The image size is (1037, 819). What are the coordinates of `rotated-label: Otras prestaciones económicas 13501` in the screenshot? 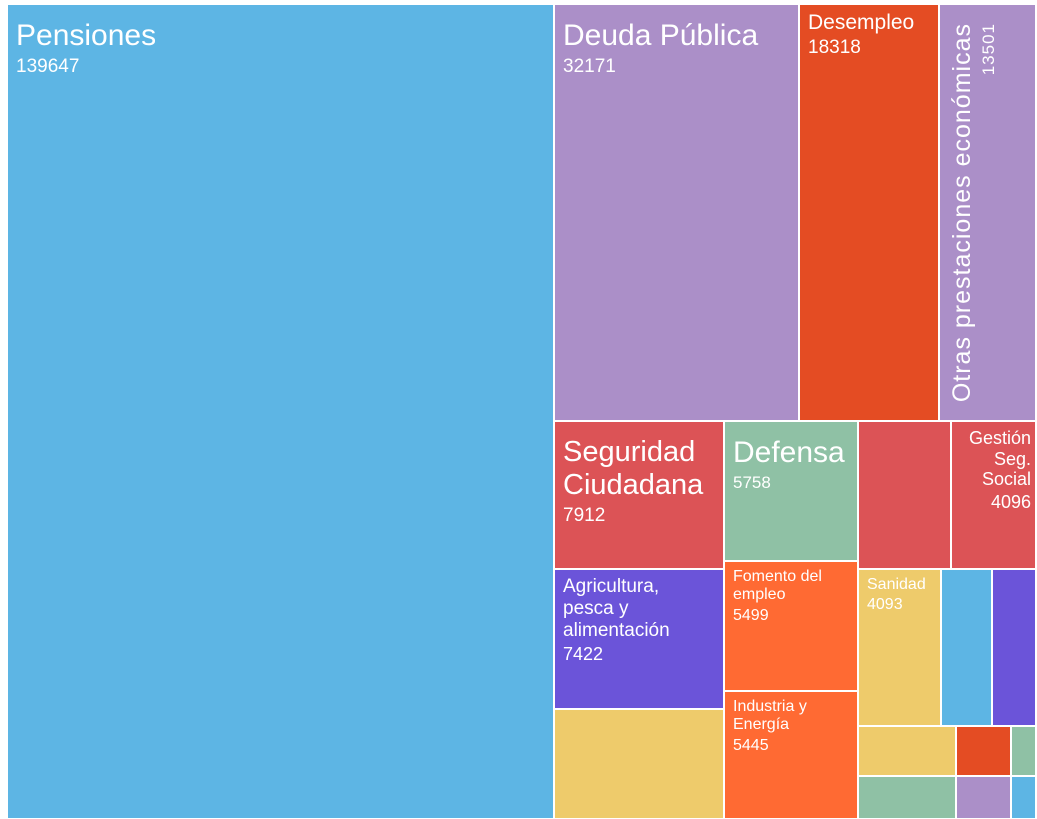 It's located at (991, 217).